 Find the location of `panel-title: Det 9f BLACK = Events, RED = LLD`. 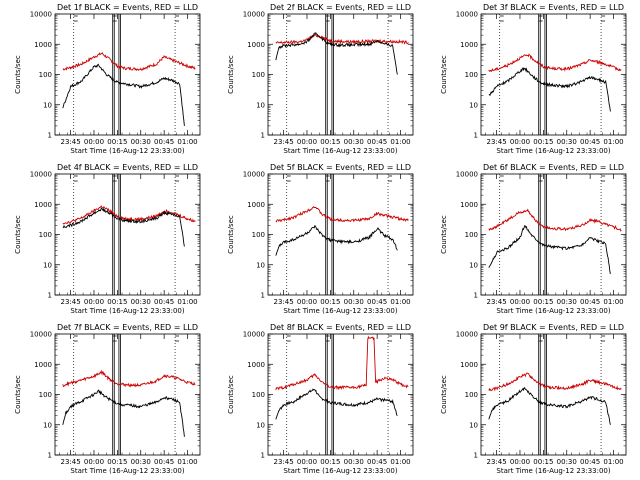

panel-title: Det 9f BLACK = Events, RED = LLD is located at coordinates (553, 327).